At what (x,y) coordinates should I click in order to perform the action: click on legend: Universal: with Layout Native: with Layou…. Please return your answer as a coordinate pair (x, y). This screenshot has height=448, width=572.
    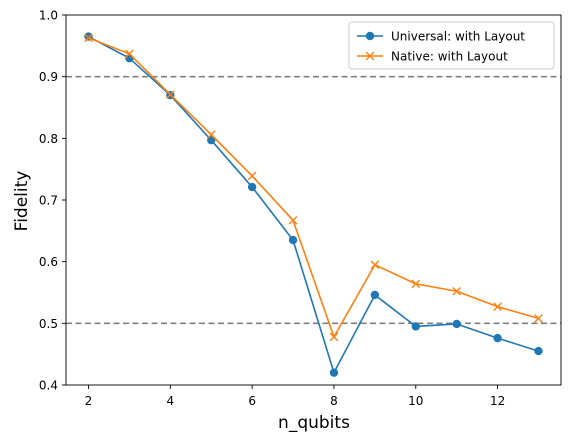
    Looking at the image, I should click on (451, 45).